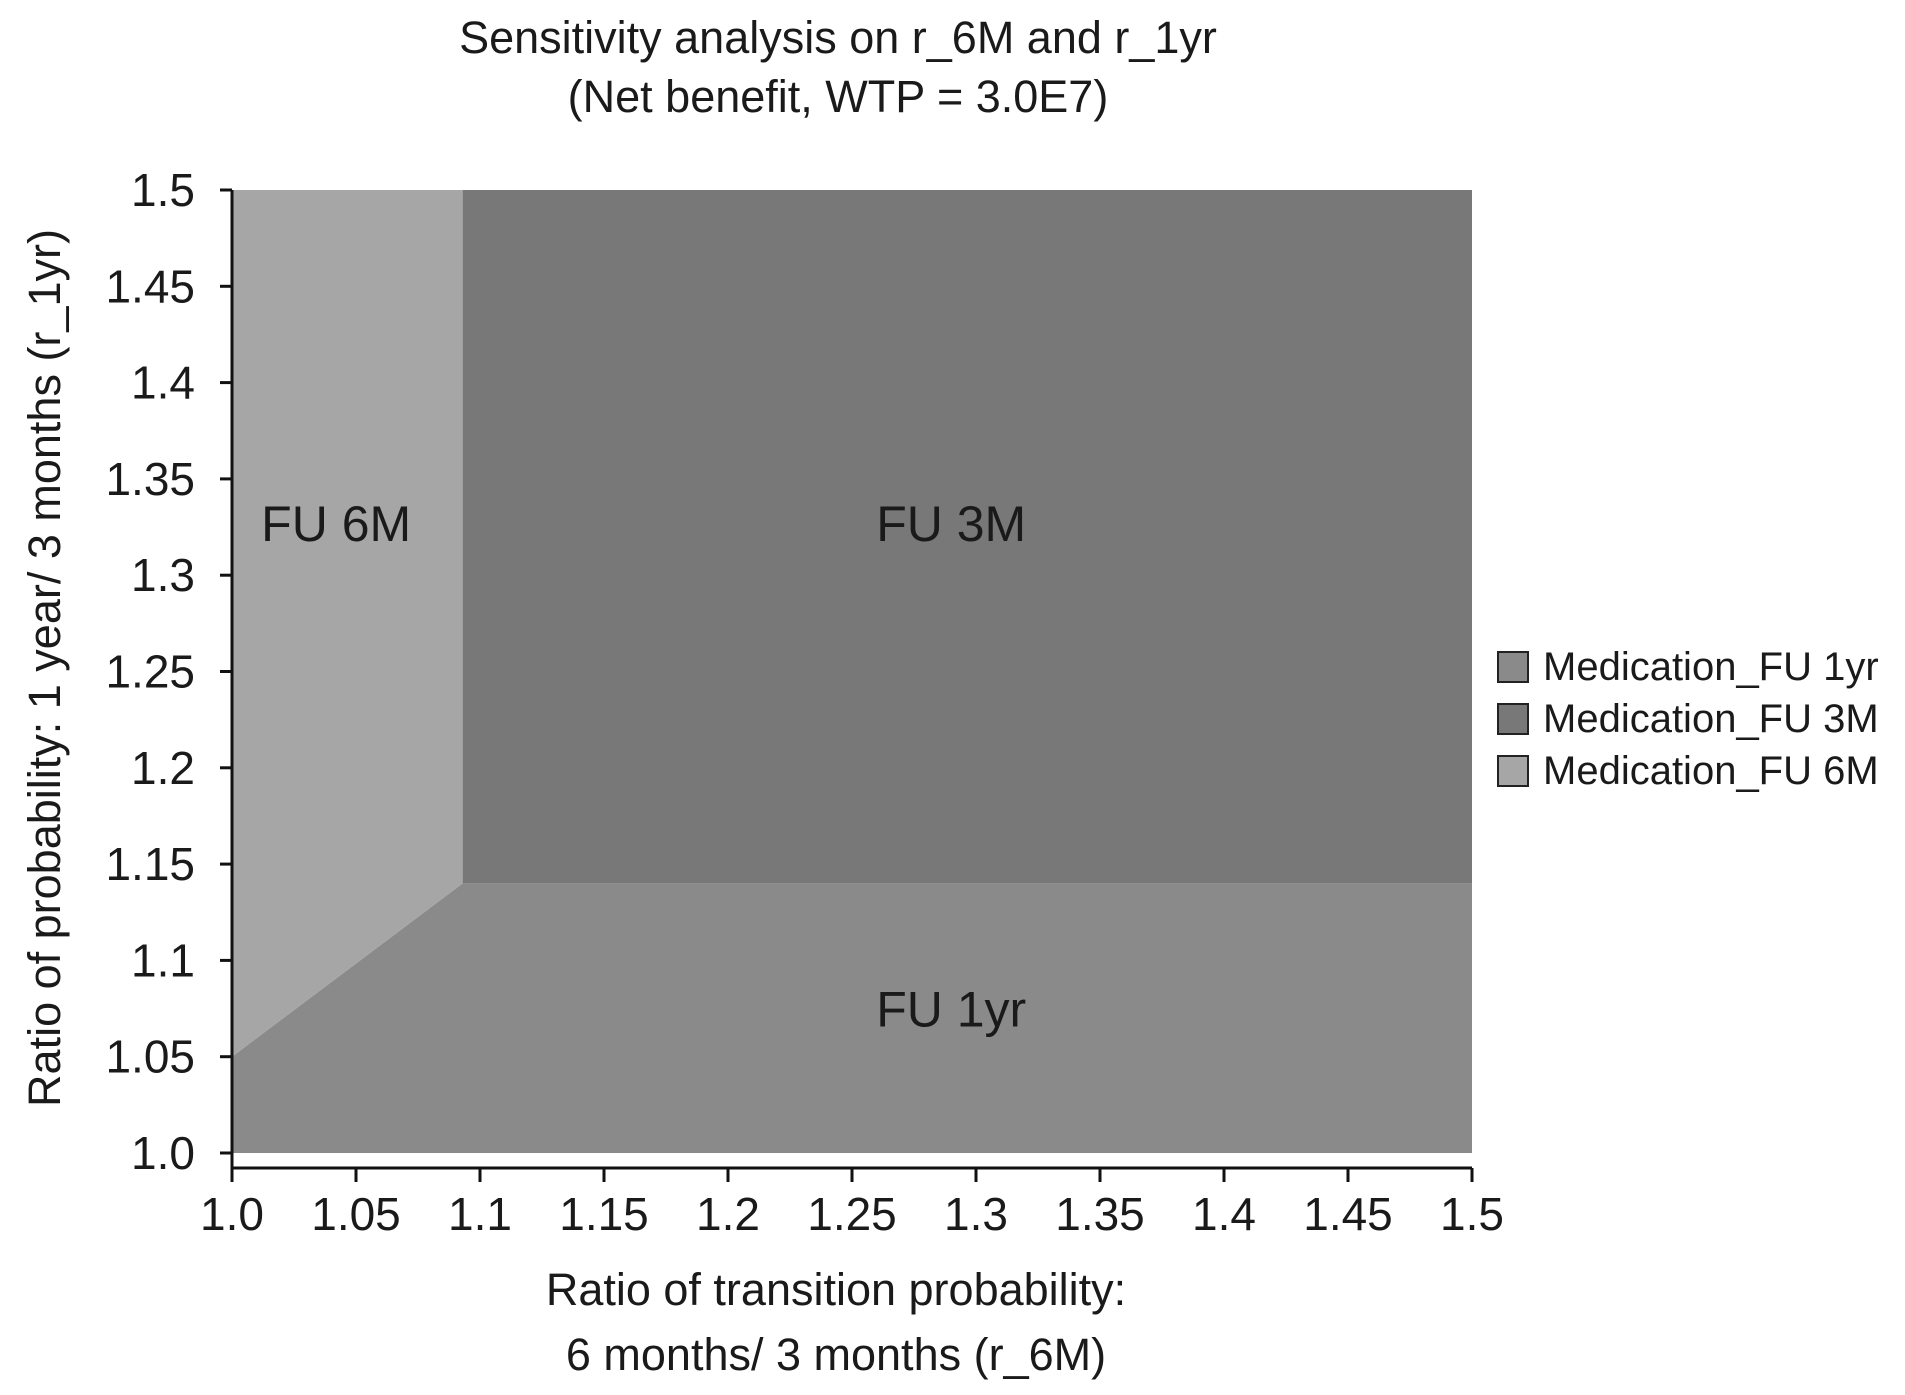 The width and height of the screenshot is (1905, 1395). Describe the element at coordinates (150, 479) in the screenshot. I see `y-tick-label: 1.35` at that location.